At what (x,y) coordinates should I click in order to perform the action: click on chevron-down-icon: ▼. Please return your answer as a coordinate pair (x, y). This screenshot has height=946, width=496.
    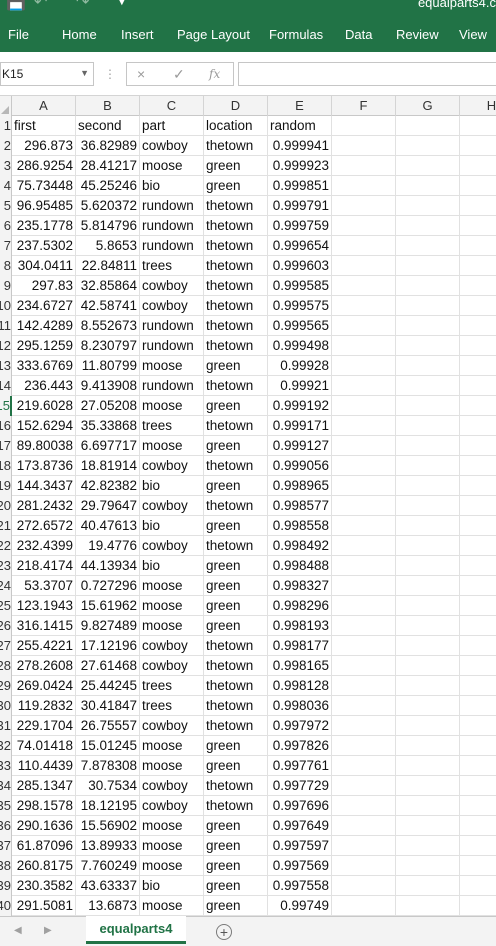
    Looking at the image, I should click on (84, 73).